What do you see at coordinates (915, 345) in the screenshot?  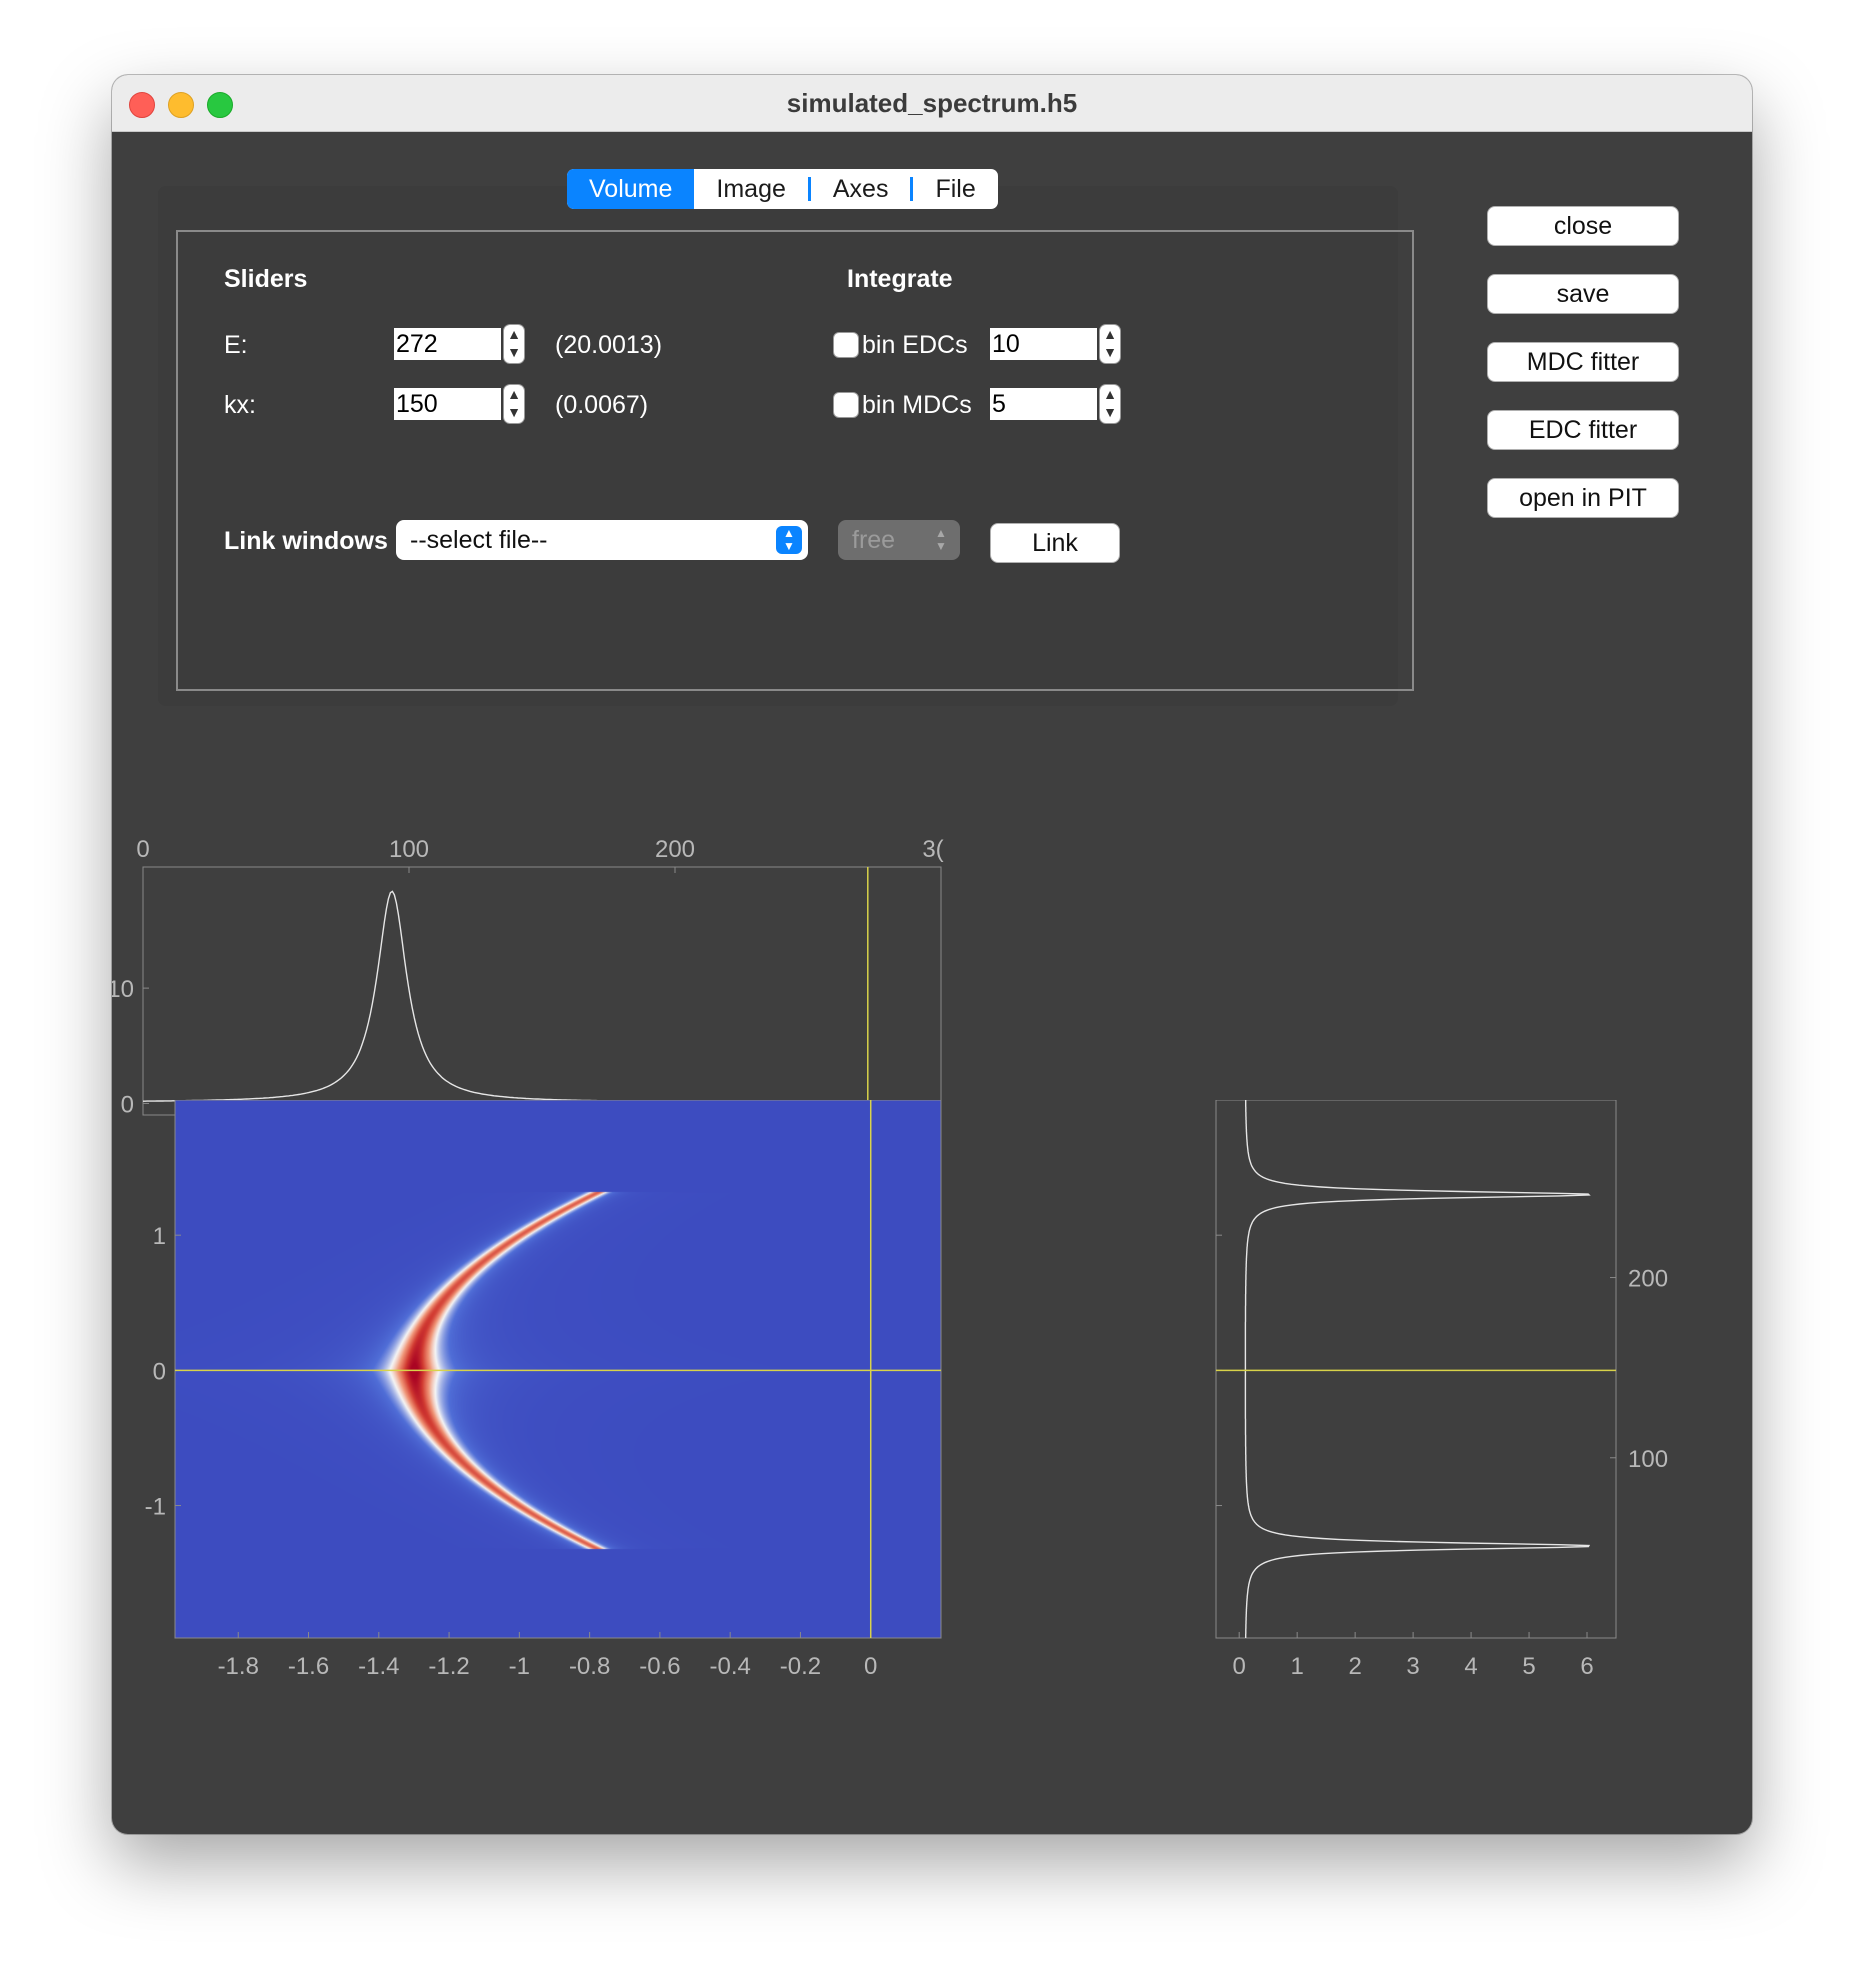 I see `bin-edcs-label: bin EDCs` at bounding box center [915, 345].